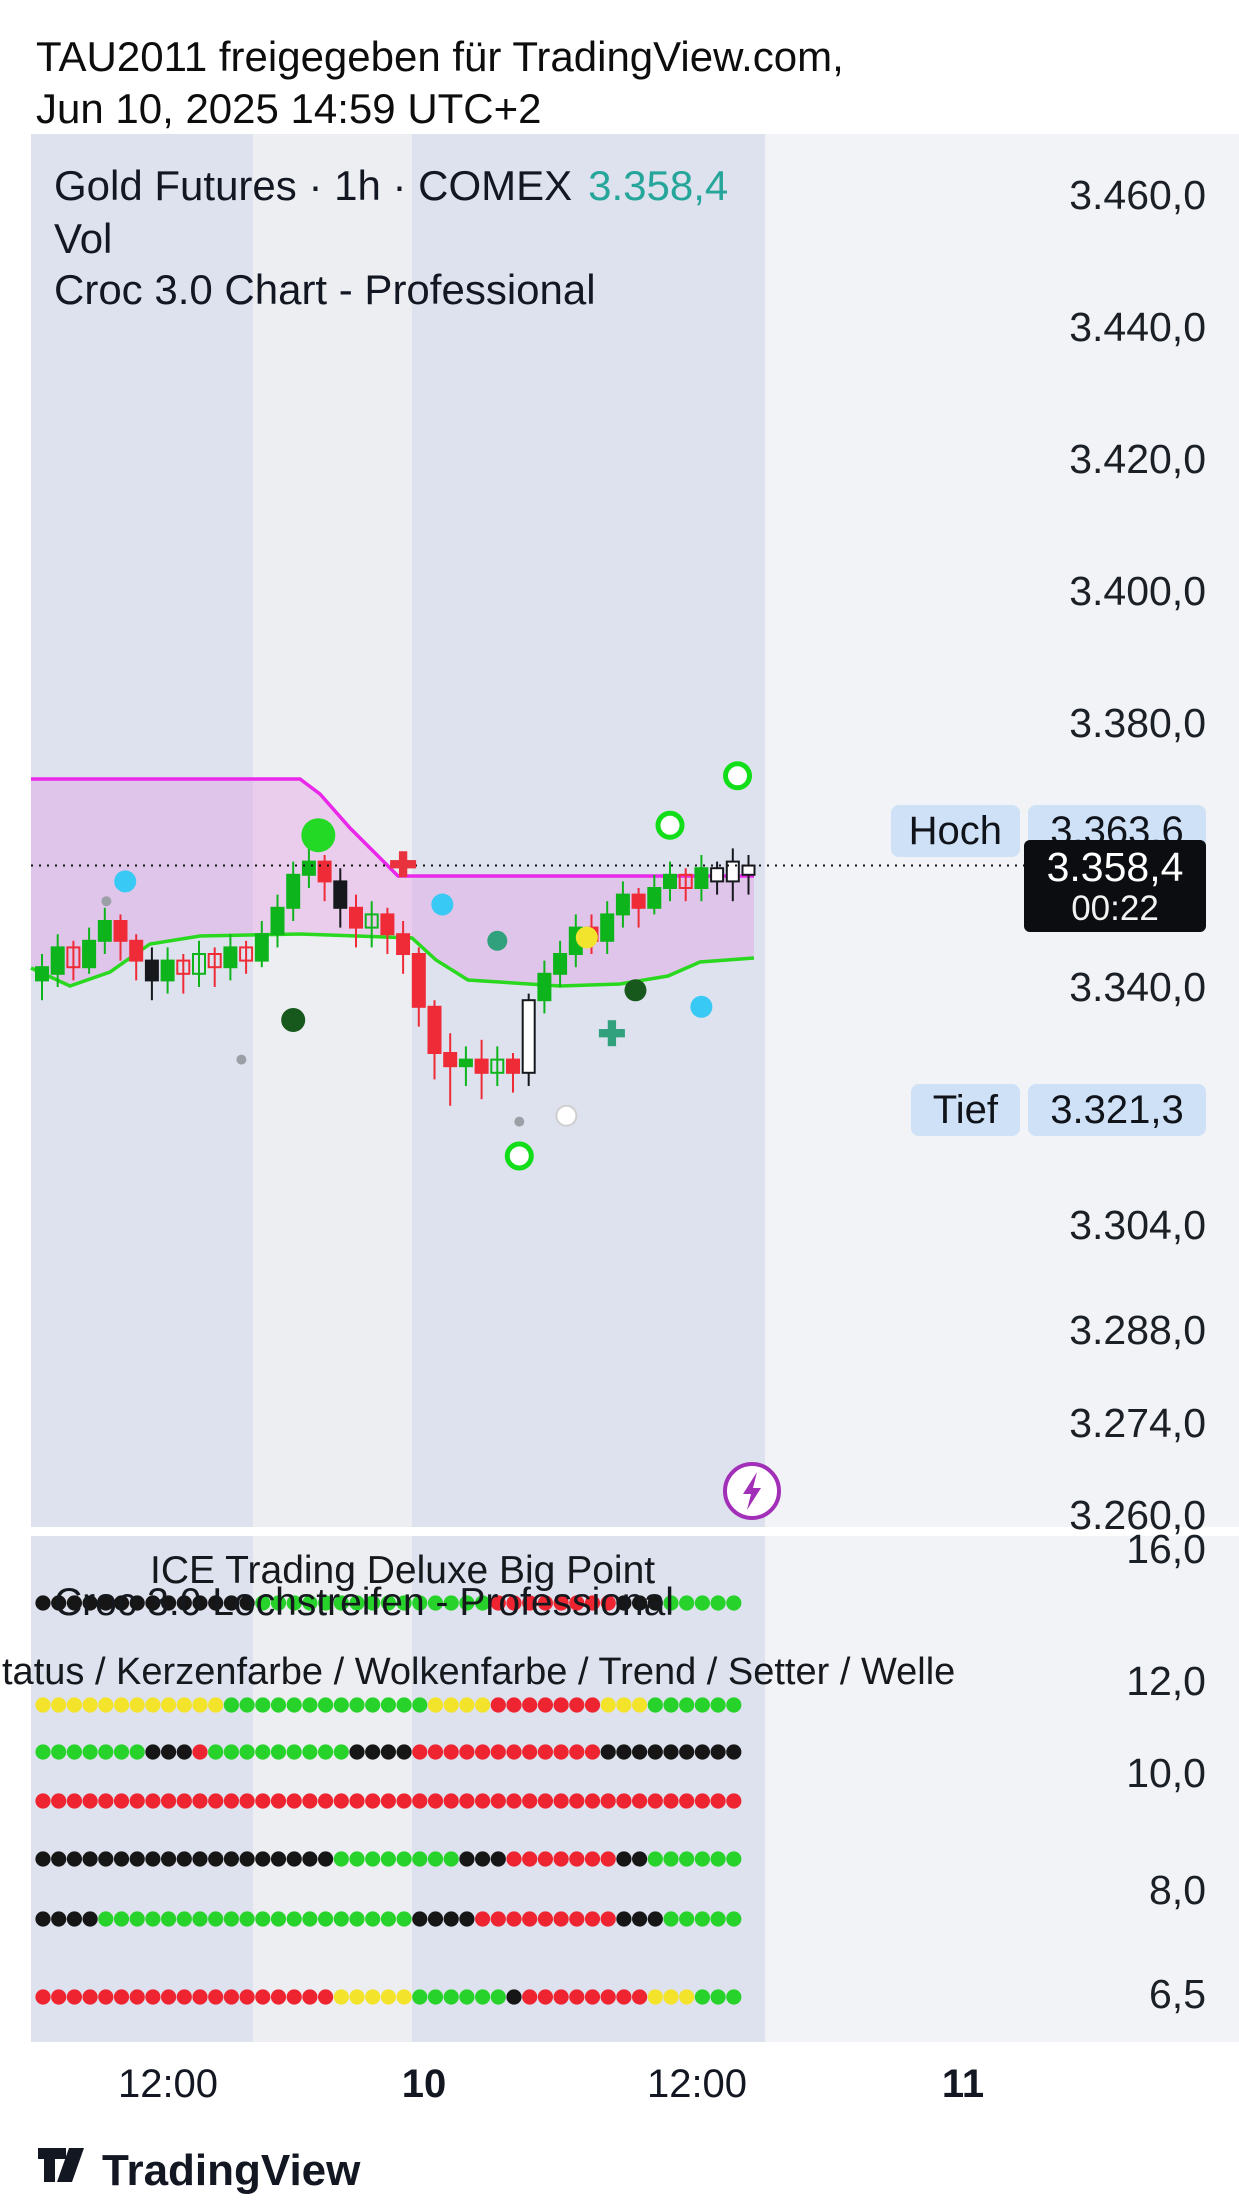 This screenshot has width=1239, height=2212. I want to click on pane-separator, so click(619, 1531).